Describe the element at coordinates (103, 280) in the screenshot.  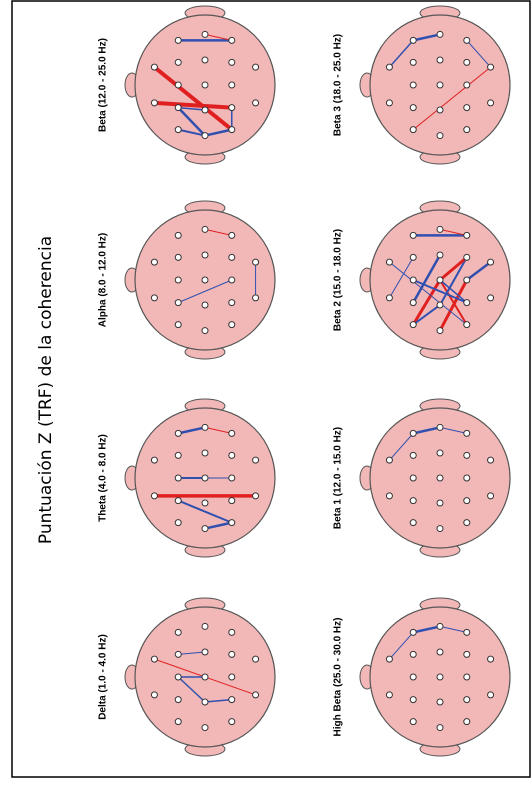
I see `panel-label: Alpha (8.0 - 12.0 Hz)` at that location.